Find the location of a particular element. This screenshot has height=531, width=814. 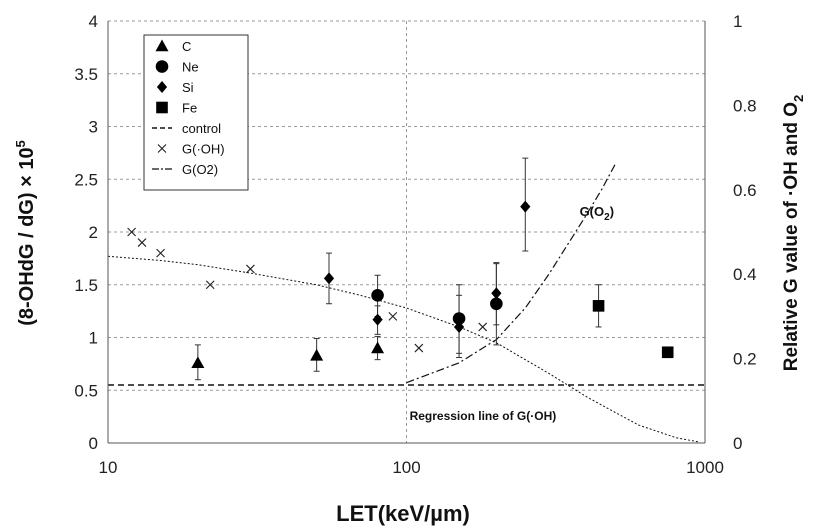

y-left-tick-label: 4 is located at coordinates (93, 21).